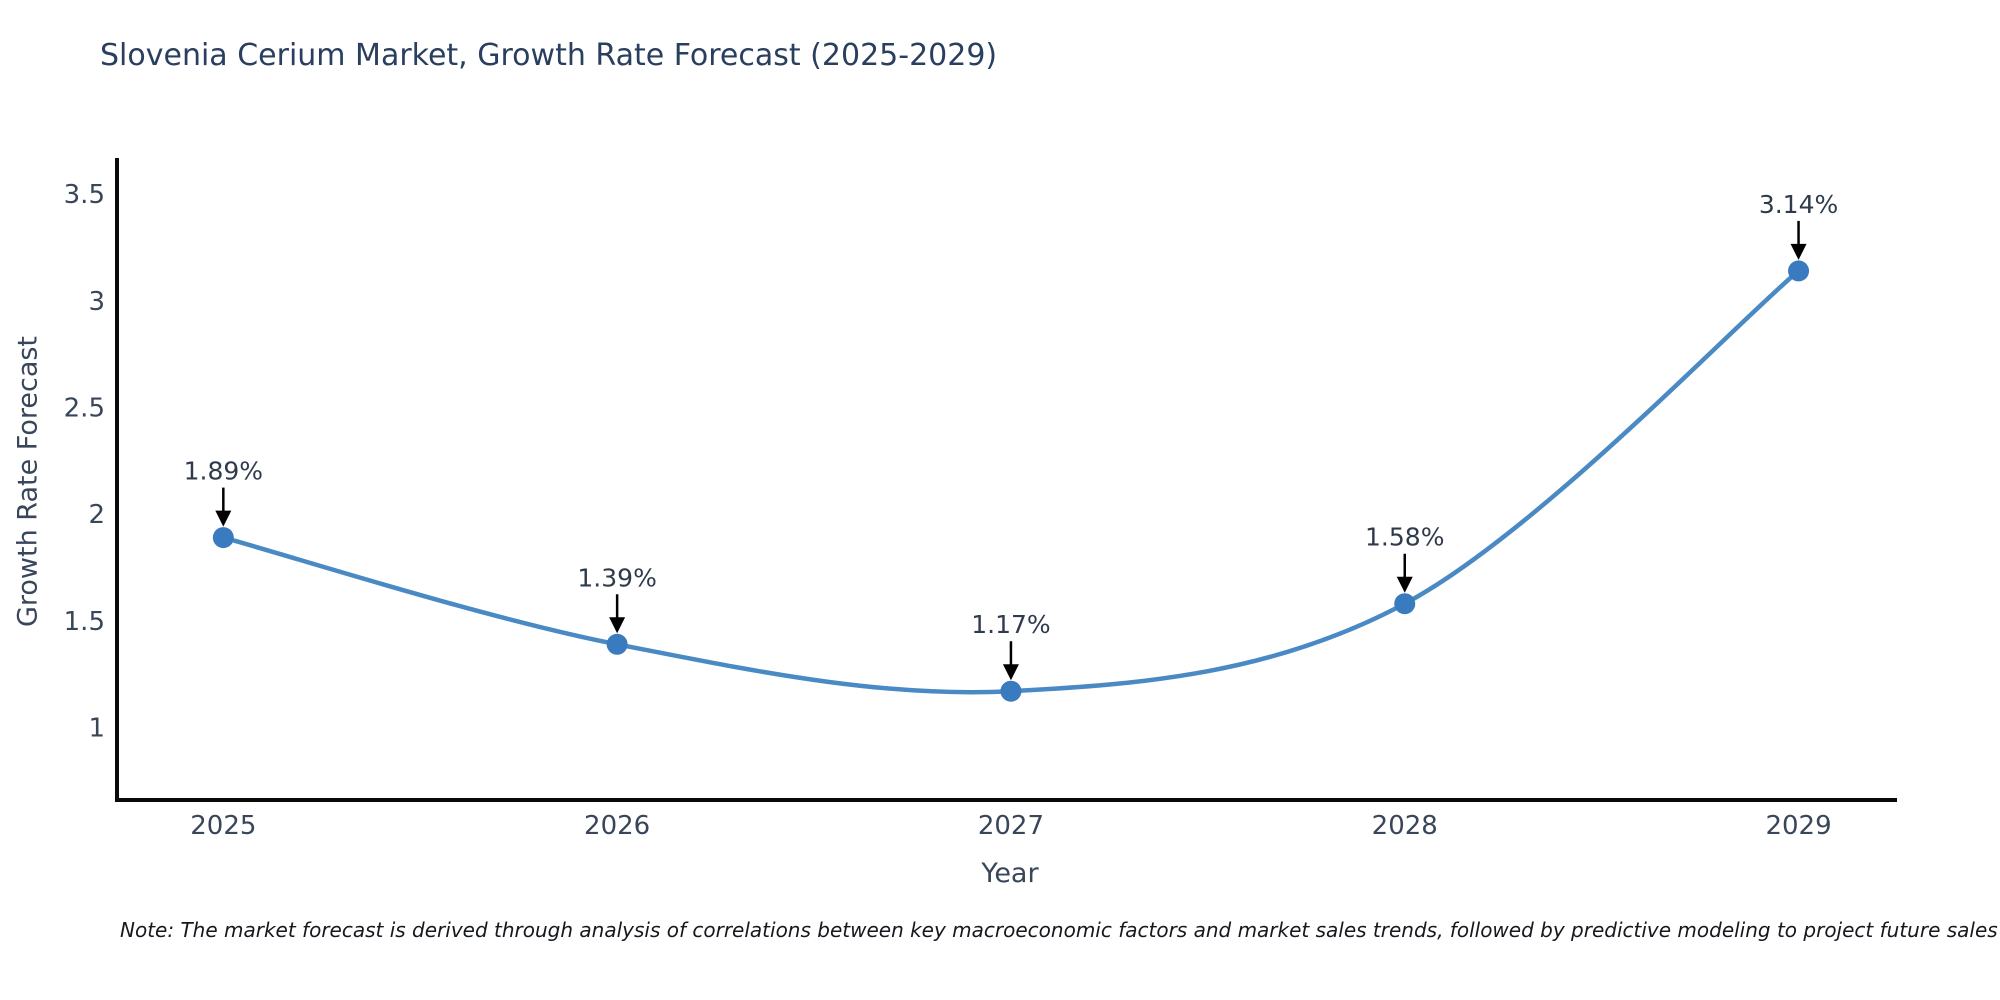 The height and width of the screenshot is (1000, 2000). What do you see at coordinates (617, 826) in the screenshot?
I see `x-tick-label: 2026` at bounding box center [617, 826].